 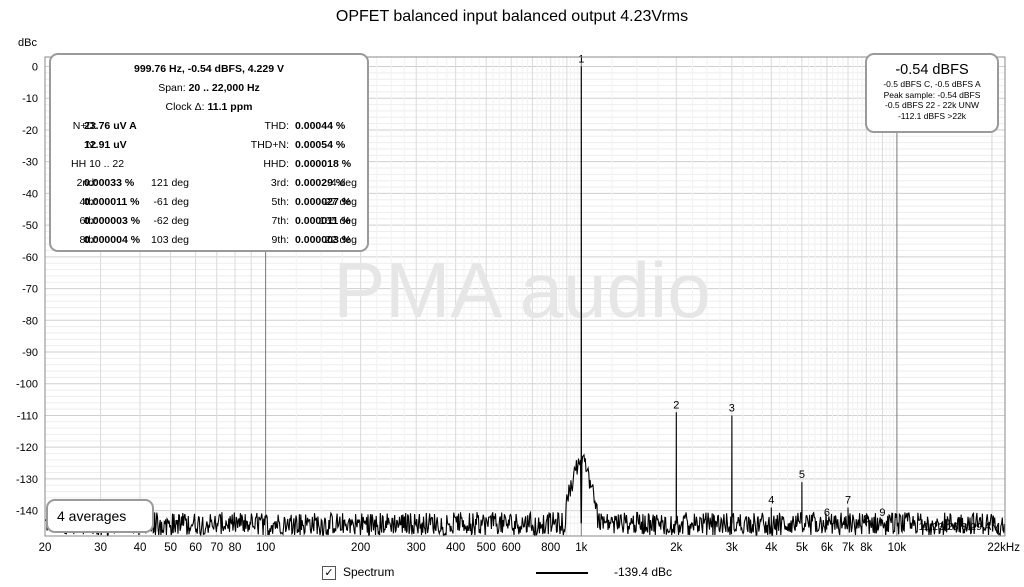 What do you see at coordinates (30, 131) in the screenshot?
I see `y-tick-label: -20` at bounding box center [30, 131].